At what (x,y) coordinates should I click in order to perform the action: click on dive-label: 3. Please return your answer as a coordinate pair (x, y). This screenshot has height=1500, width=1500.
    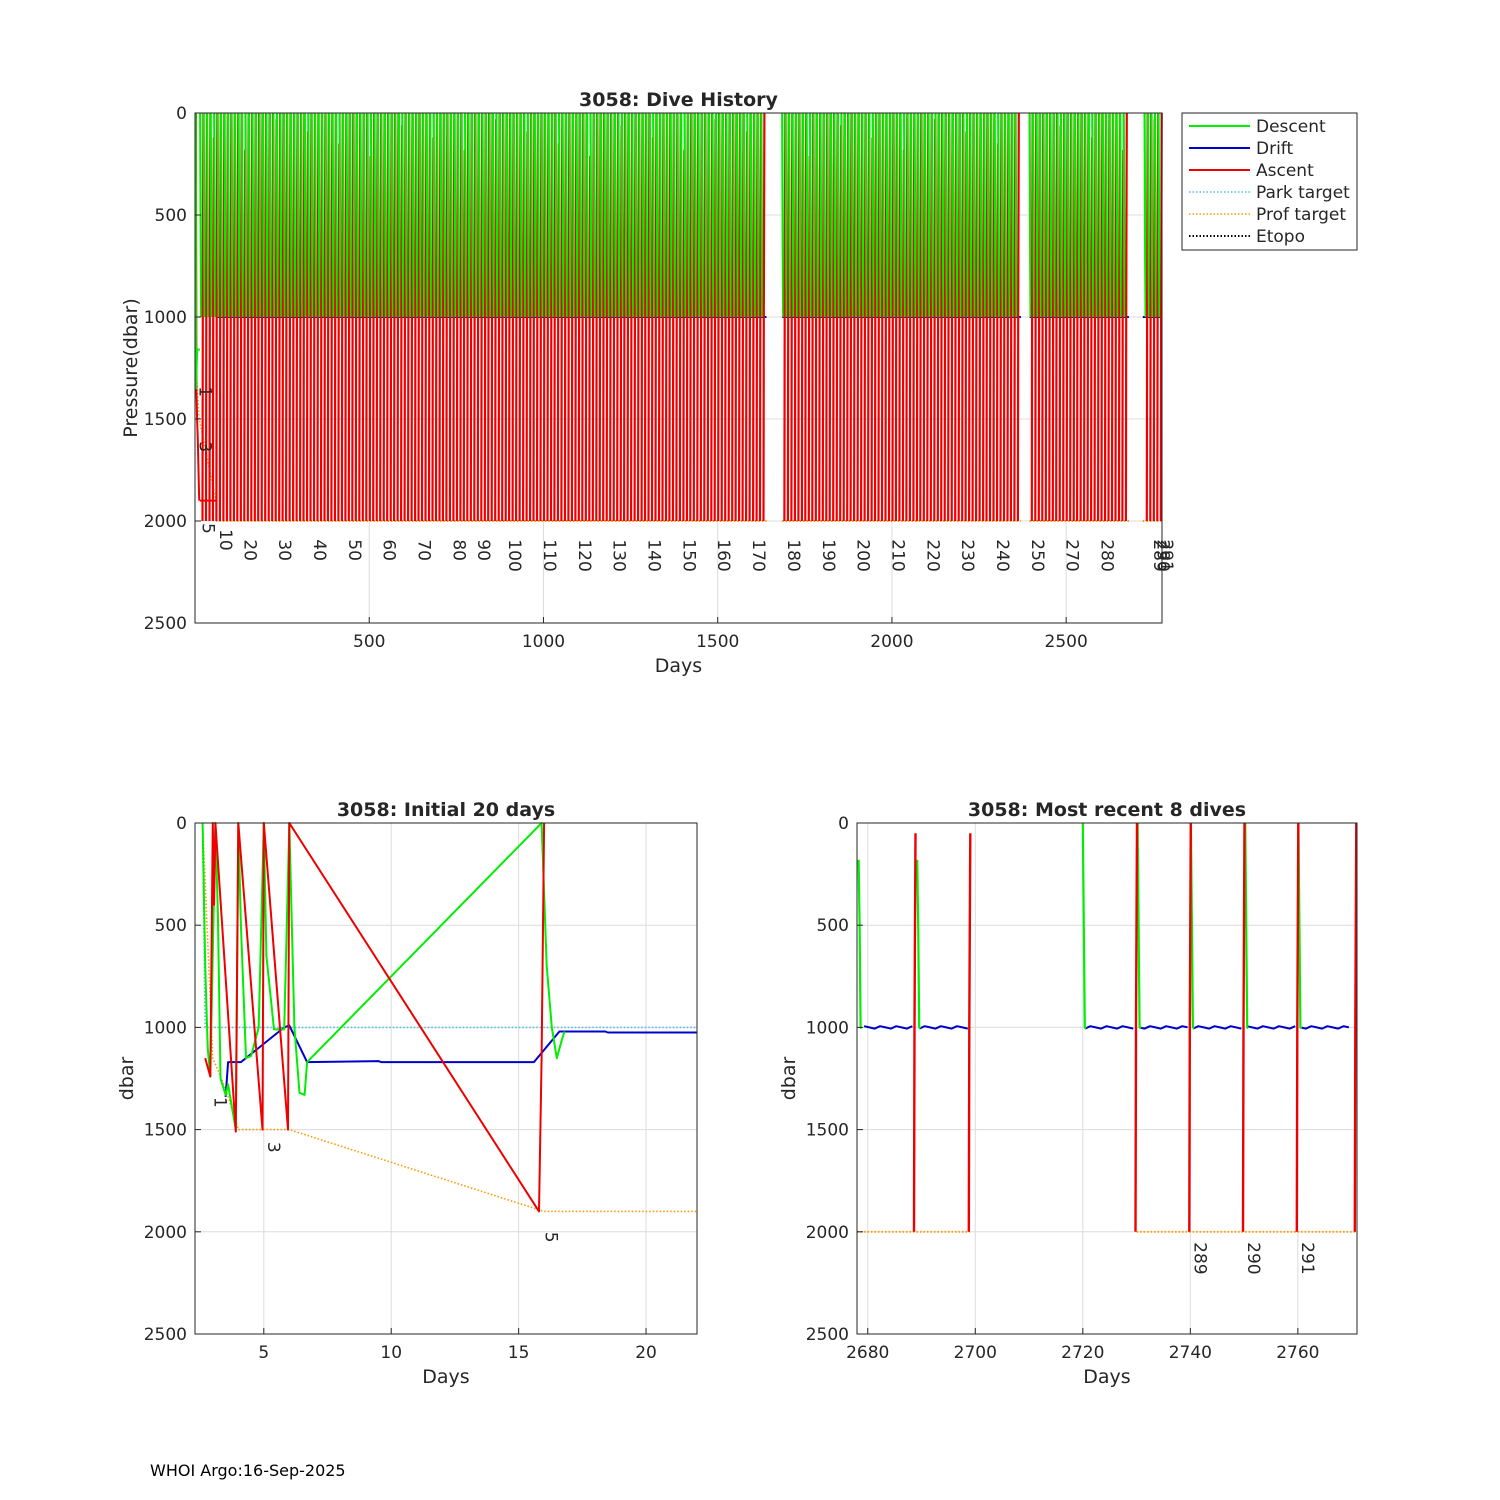
    Looking at the image, I should click on (205, 446).